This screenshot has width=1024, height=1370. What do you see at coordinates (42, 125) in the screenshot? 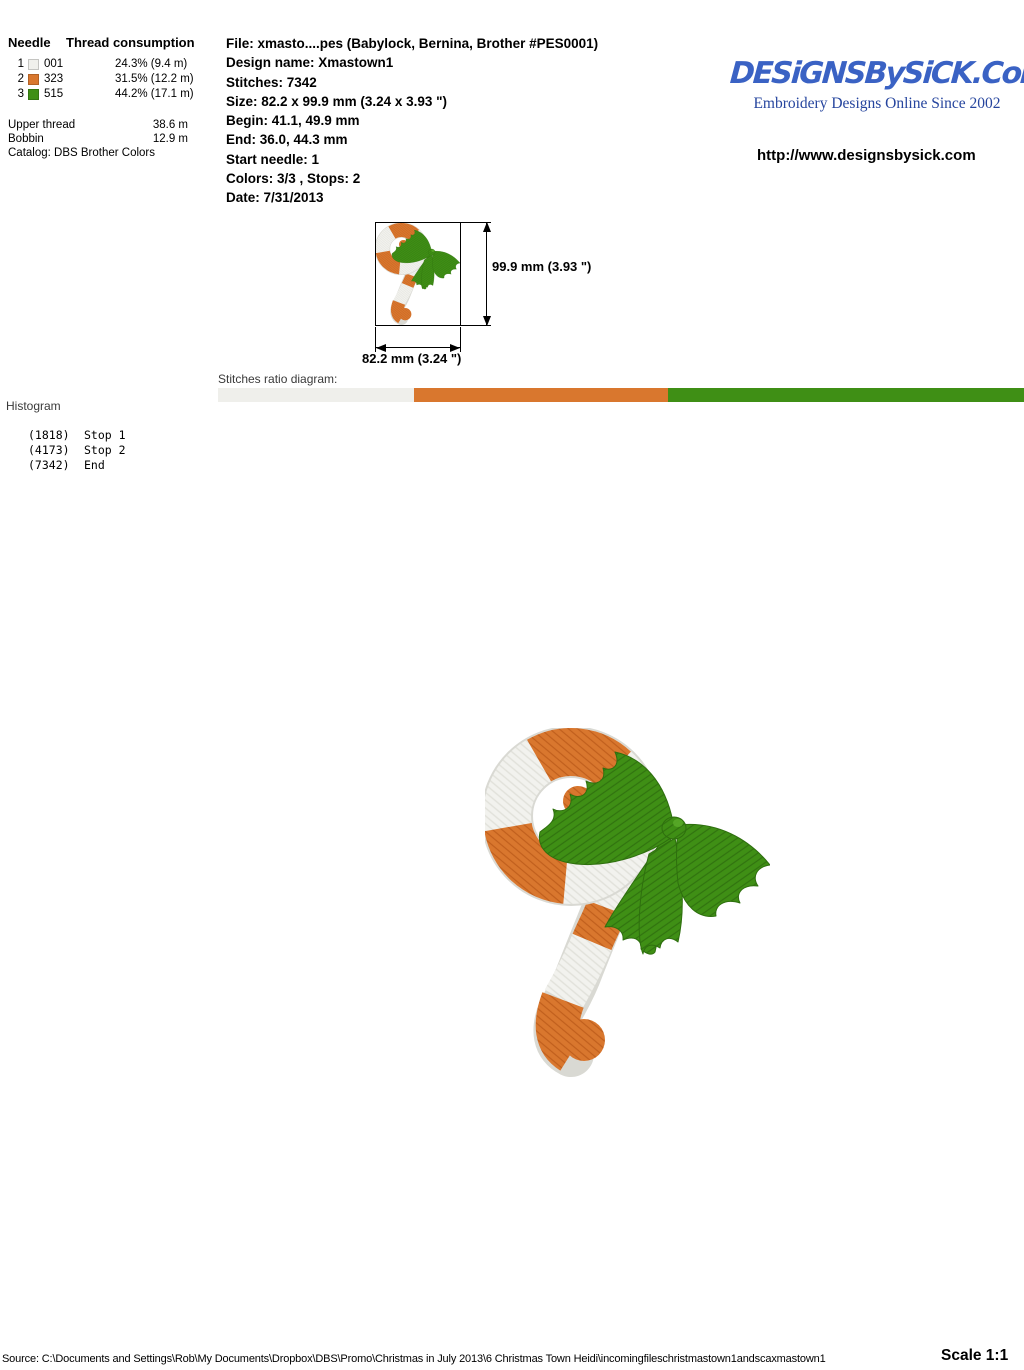
I see `upper-thread-label: Upper thread` at bounding box center [42, 125].